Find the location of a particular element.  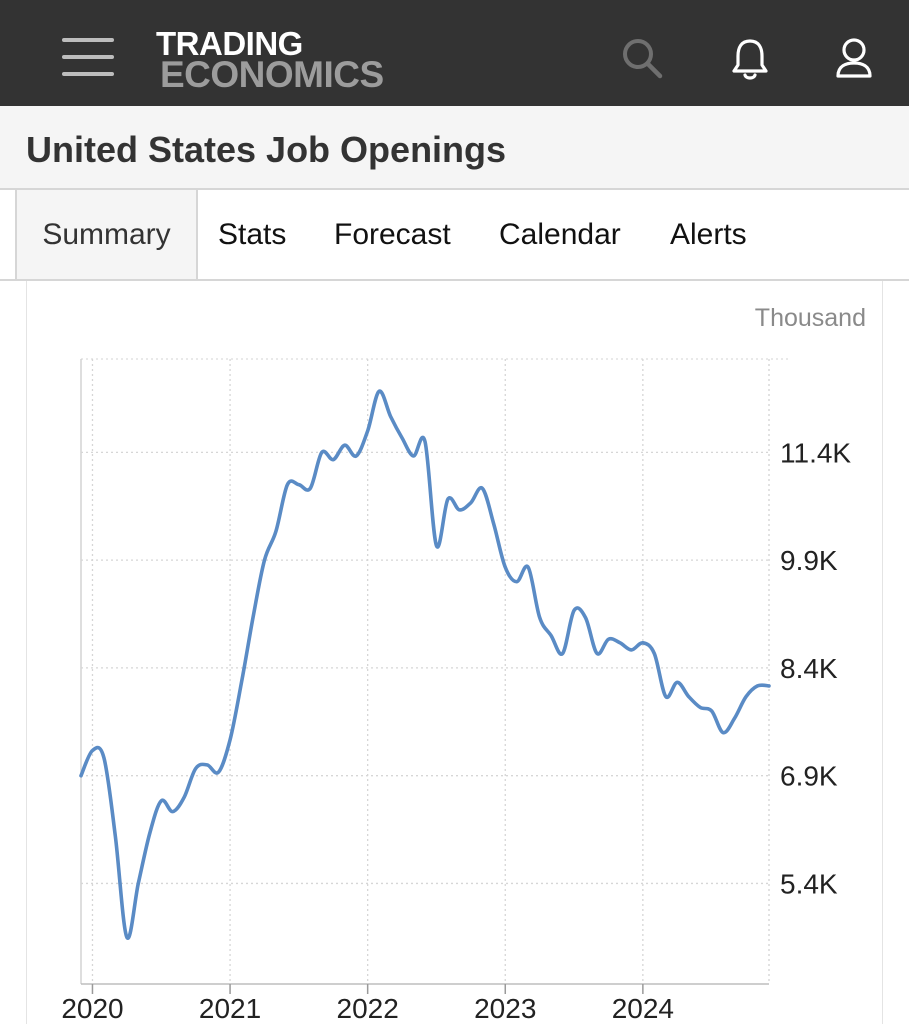

x-tick-label: 2023 is located at coordinates (505, 1008).